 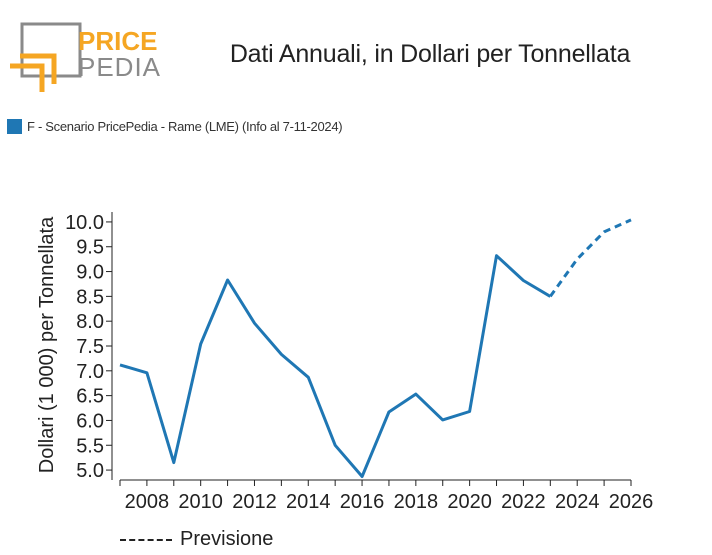 What do you see at coordinates (430, 54) in the screenshot?
I see `chart-title: Dati Annuali, in Dollari per Tonnellata` at bounding box center [430, 54].